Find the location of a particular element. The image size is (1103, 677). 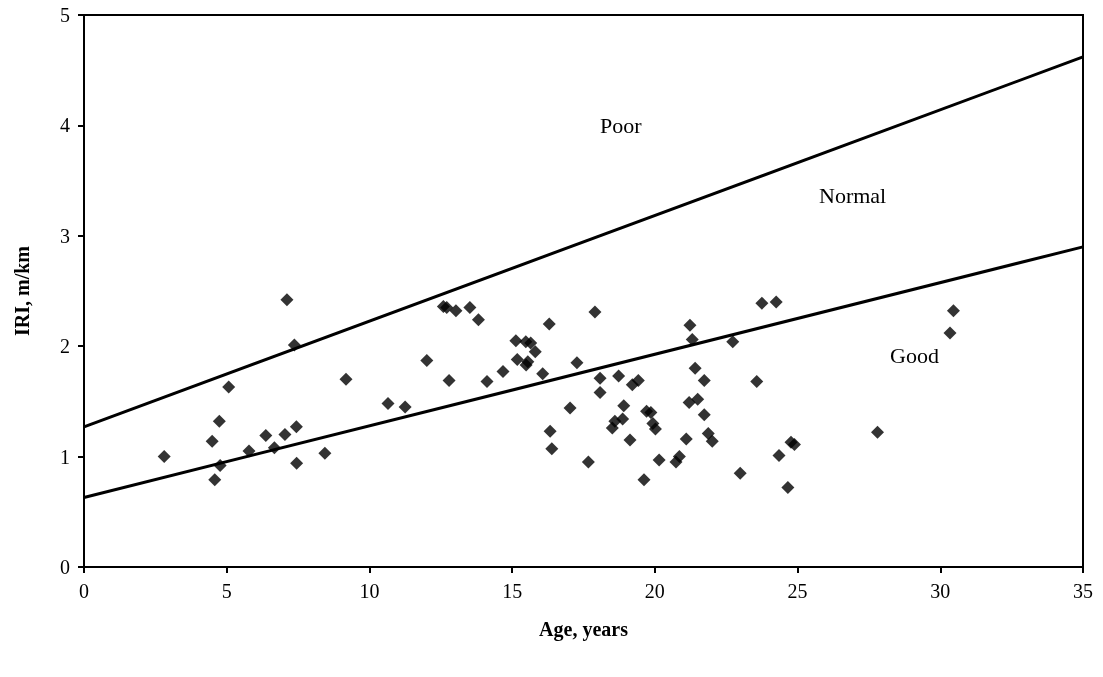

y-tick-label: 2 is located at coordinates (65, 346).